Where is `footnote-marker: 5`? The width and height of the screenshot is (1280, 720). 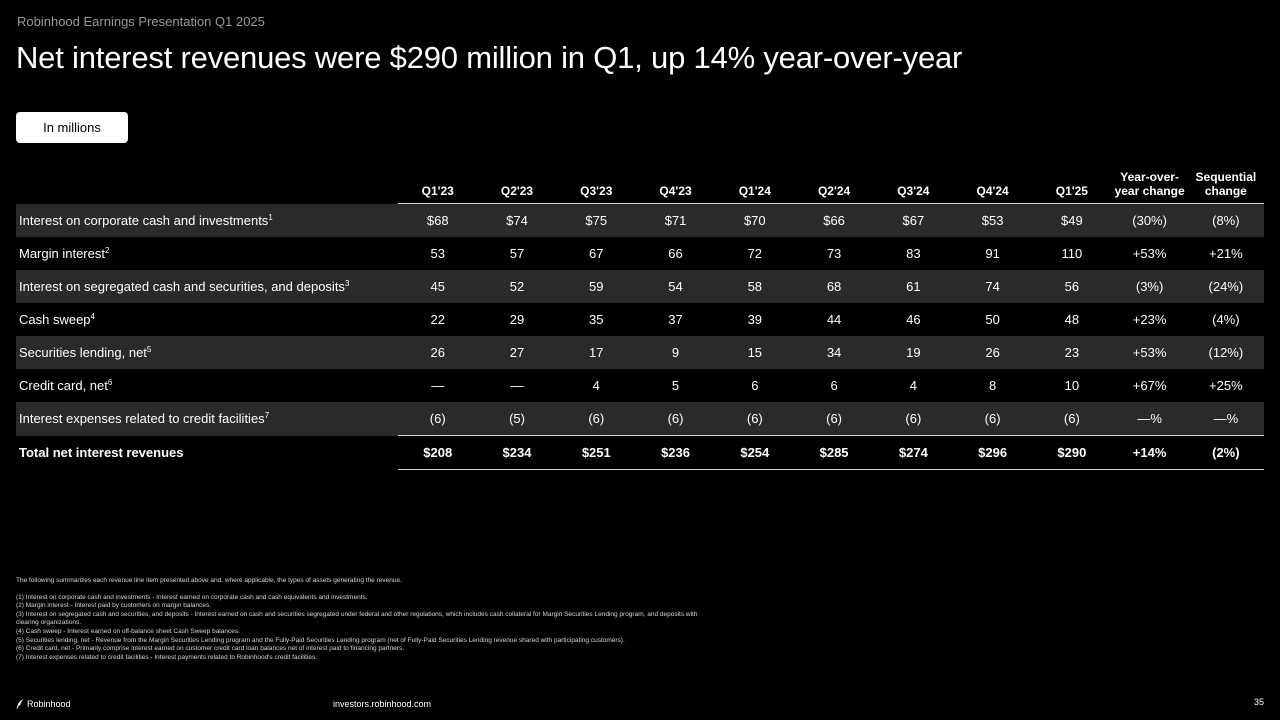 footnote-marker: 5 is located at coordinates (149, 349).